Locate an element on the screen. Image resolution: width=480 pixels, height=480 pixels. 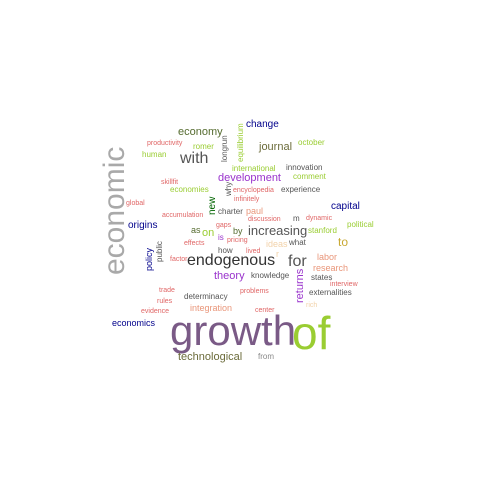
word-dynamic: dynamic is located at coordinates (319, 218).